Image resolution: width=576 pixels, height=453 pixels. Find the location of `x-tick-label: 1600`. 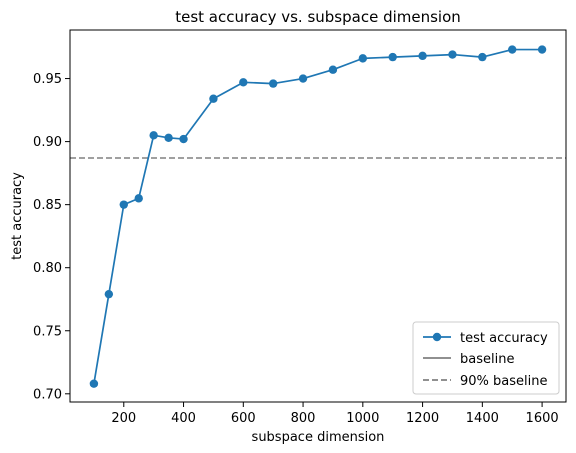

x-tick-label: 1600 is located at coordinates (542, 418).